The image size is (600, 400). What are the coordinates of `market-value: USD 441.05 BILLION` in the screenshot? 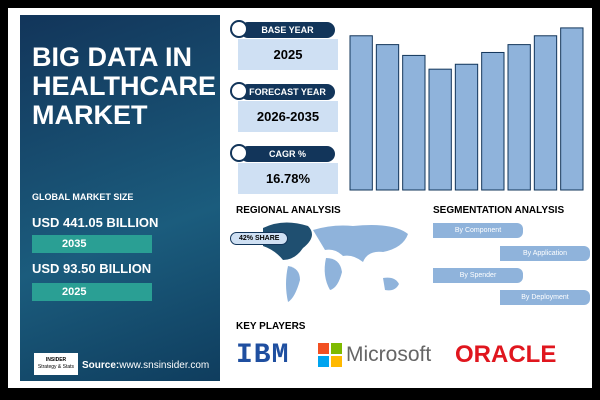 It's located at (95, 222).